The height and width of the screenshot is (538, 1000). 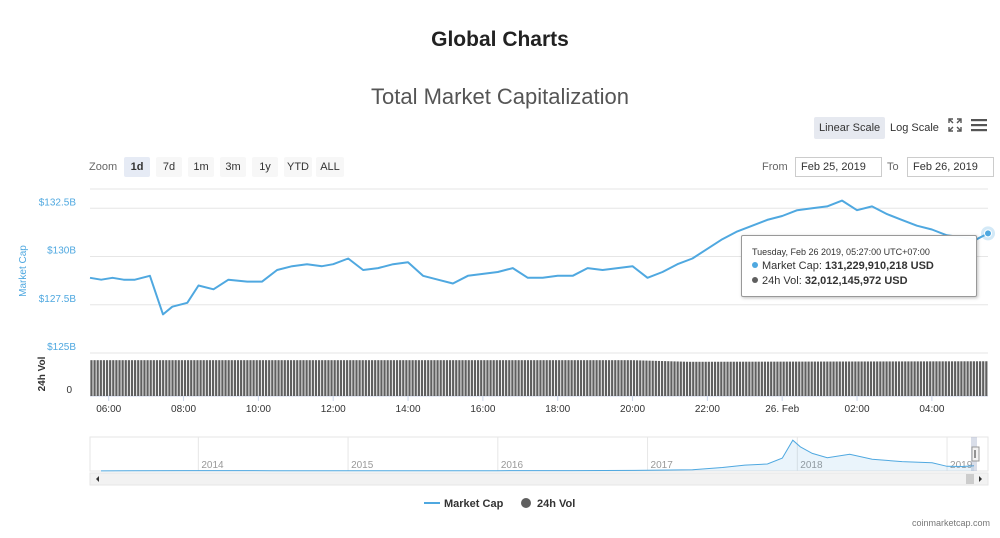 What do you see at coordinates (482, 409) in the screenshot?
I see `x-tick-label: 16:00` at bounding box center [482, 409].